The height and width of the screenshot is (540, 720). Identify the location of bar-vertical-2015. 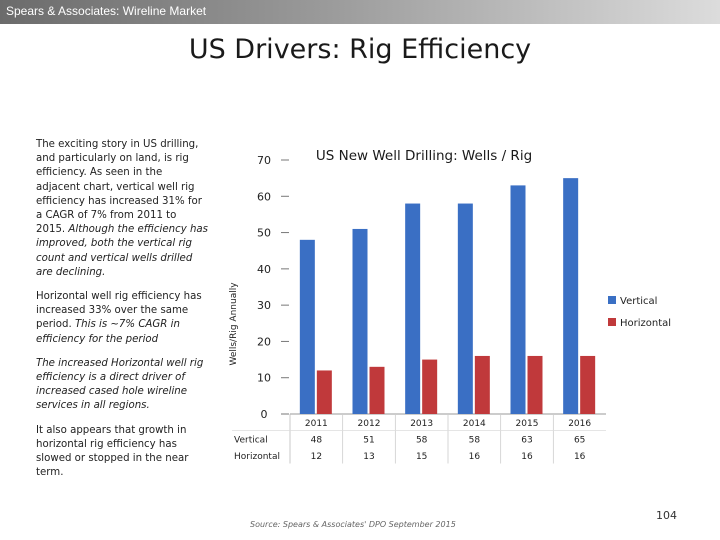
(518, 299).